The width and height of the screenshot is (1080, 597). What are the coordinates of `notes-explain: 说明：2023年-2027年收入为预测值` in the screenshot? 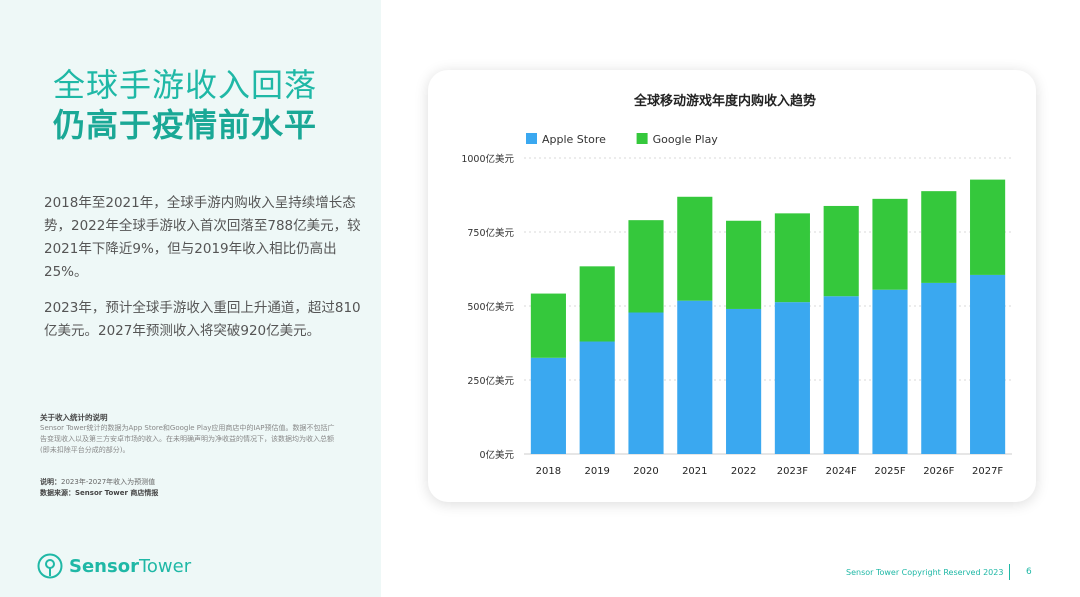 It's located at (97, 482).